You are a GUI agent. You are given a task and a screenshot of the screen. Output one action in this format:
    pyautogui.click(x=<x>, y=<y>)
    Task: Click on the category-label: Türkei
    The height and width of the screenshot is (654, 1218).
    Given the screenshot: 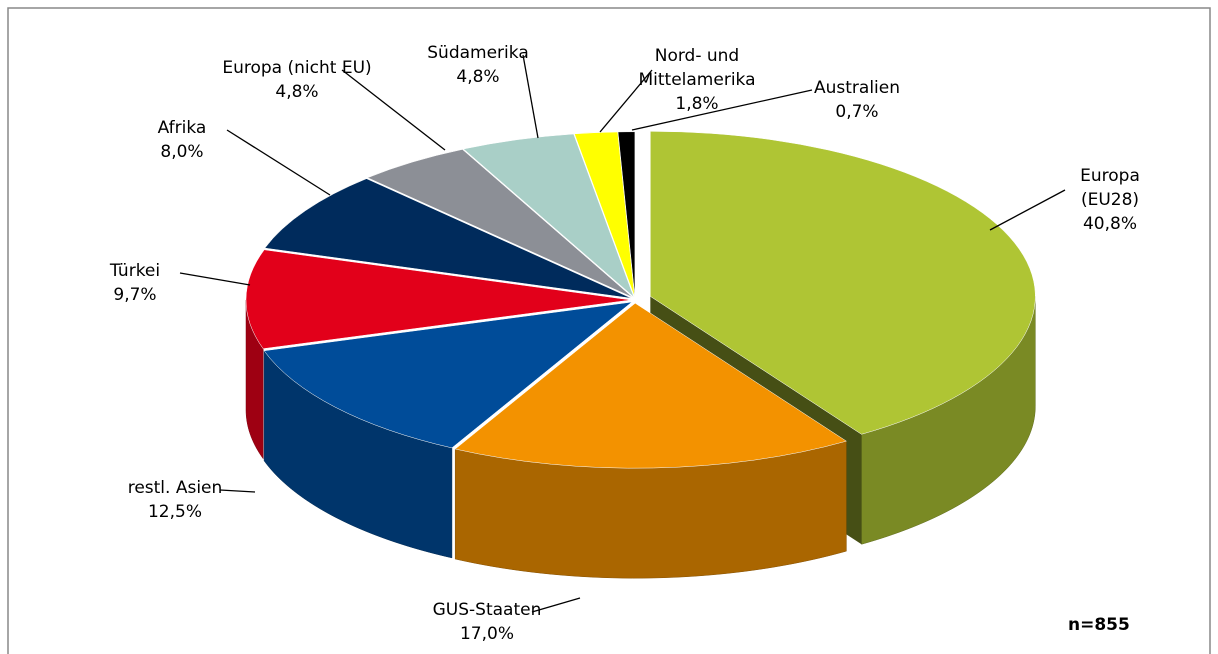 What is the action you would take?
    pyautogui.click(x=135, y=271)
    